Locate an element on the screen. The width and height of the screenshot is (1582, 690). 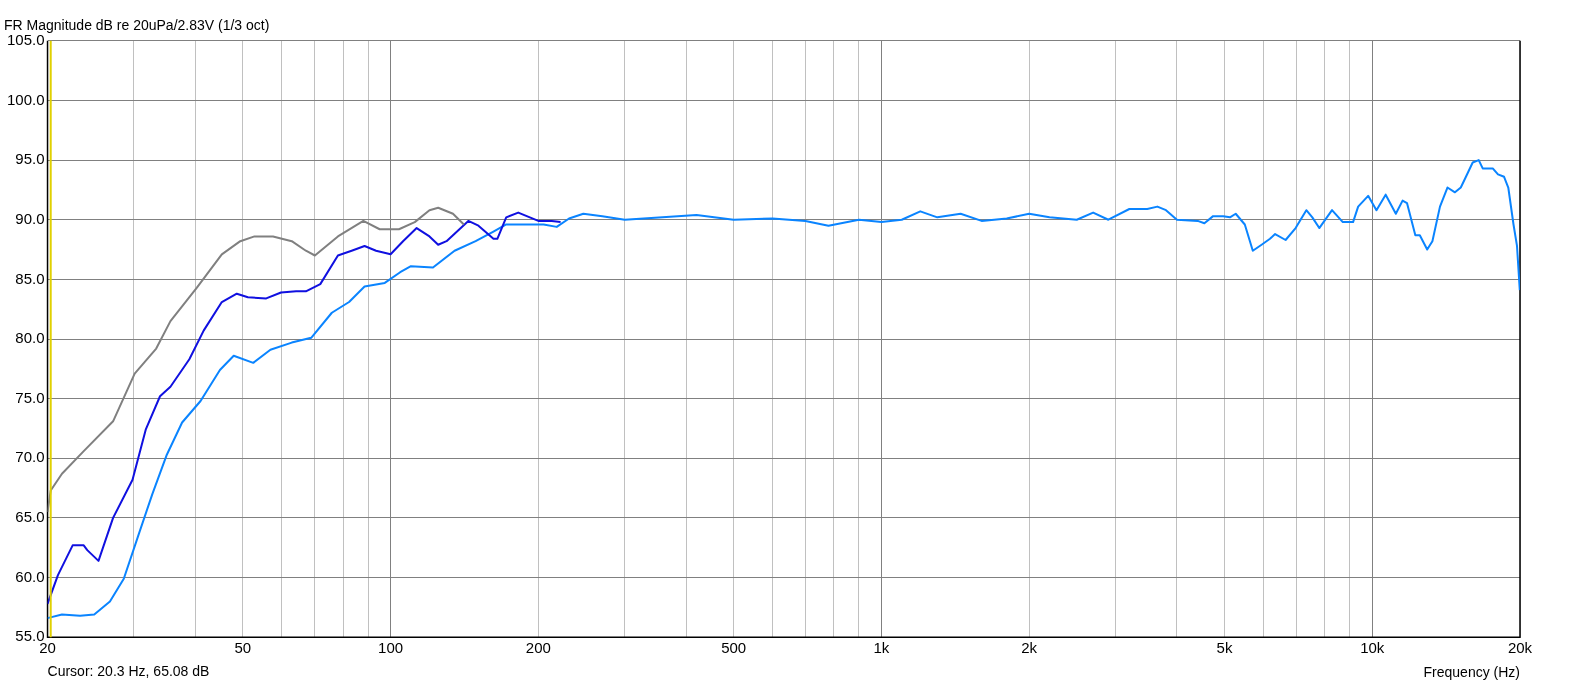
x-tick-label: 1k is located at coordinates (881, 648).